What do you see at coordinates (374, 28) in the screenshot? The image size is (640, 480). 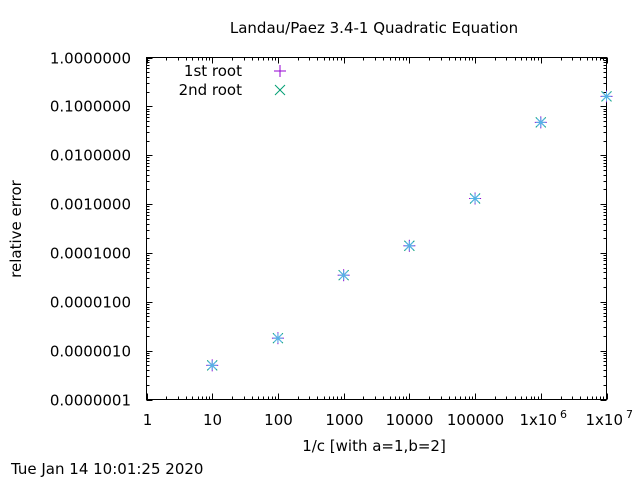 I see `chart-title: Landau/Paez 3.4-1 Quadratic Equation` at bounding box center [374, 28].